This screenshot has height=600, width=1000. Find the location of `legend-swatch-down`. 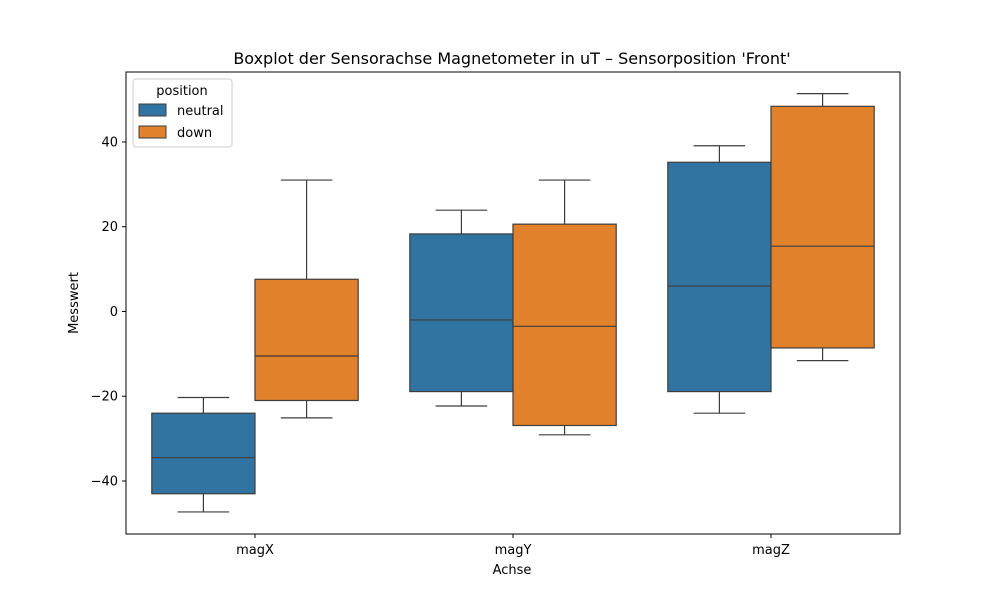

legend-swatch-down is located at coordinates (152, 132).